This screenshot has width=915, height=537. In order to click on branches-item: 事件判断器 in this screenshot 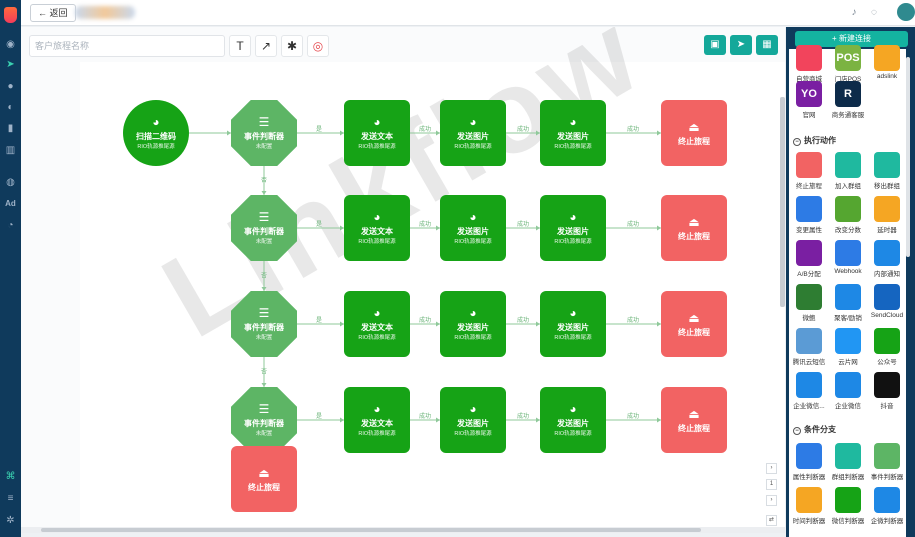, I will do `click(887, 462)`.